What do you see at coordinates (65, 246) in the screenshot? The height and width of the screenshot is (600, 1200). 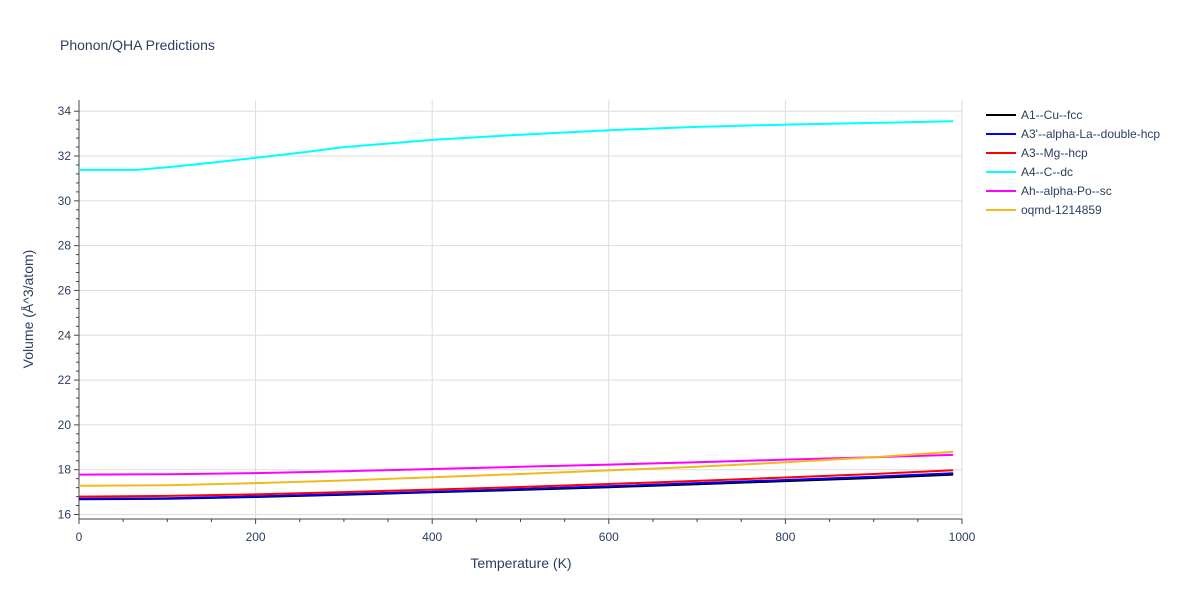 I see `y-tick-label: 28` at bounding box center [65, 246].